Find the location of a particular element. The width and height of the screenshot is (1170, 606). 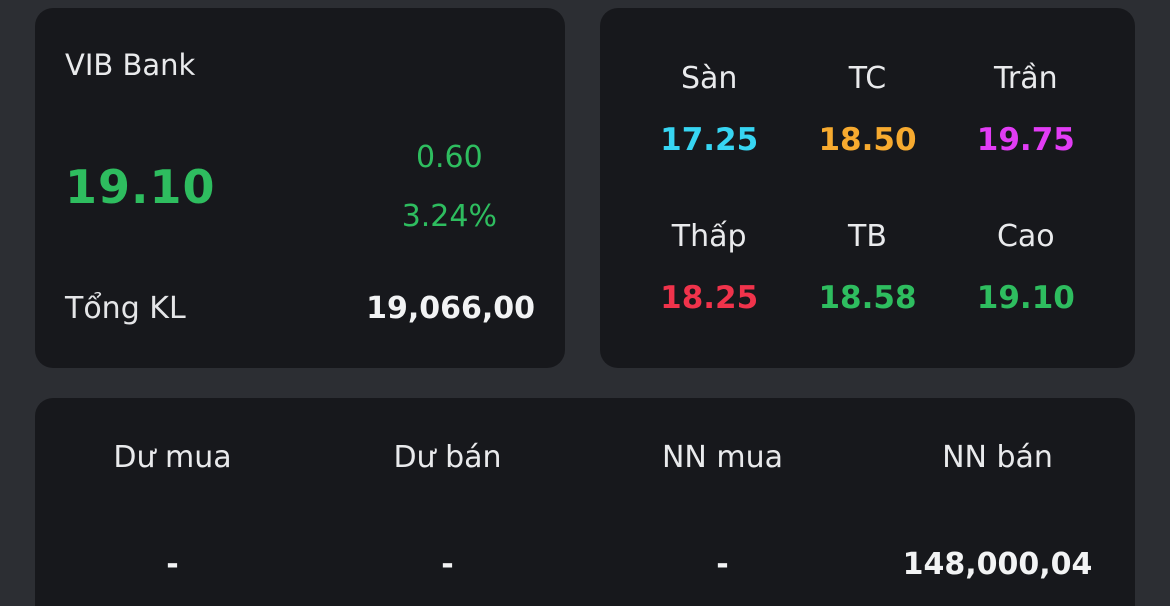

sell-surplus-label: Dư bán is located at coordinates (447, 457).